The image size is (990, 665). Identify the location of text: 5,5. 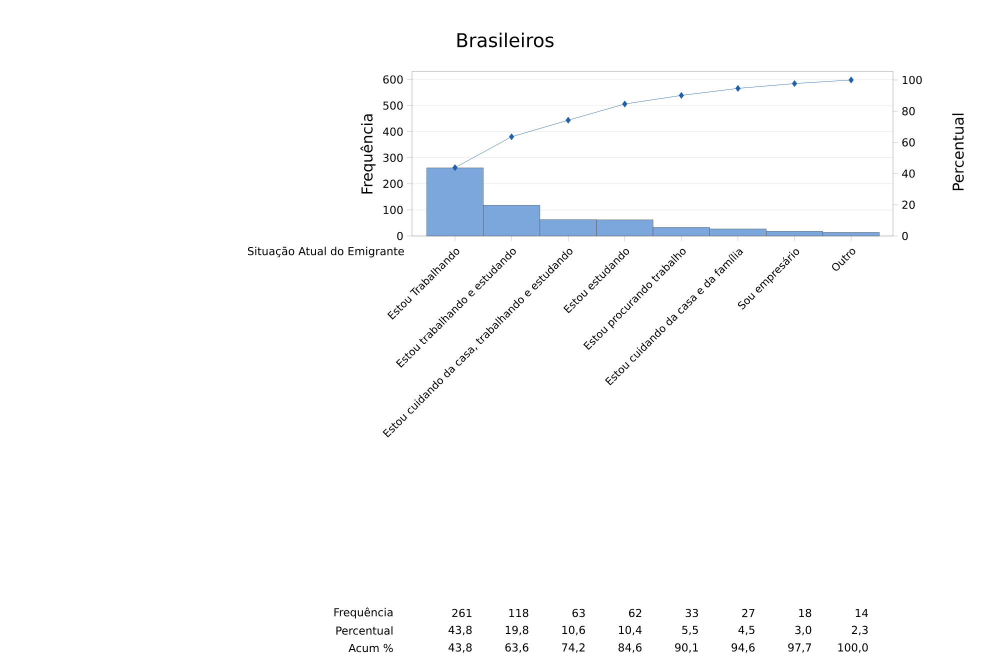
(690, 631).